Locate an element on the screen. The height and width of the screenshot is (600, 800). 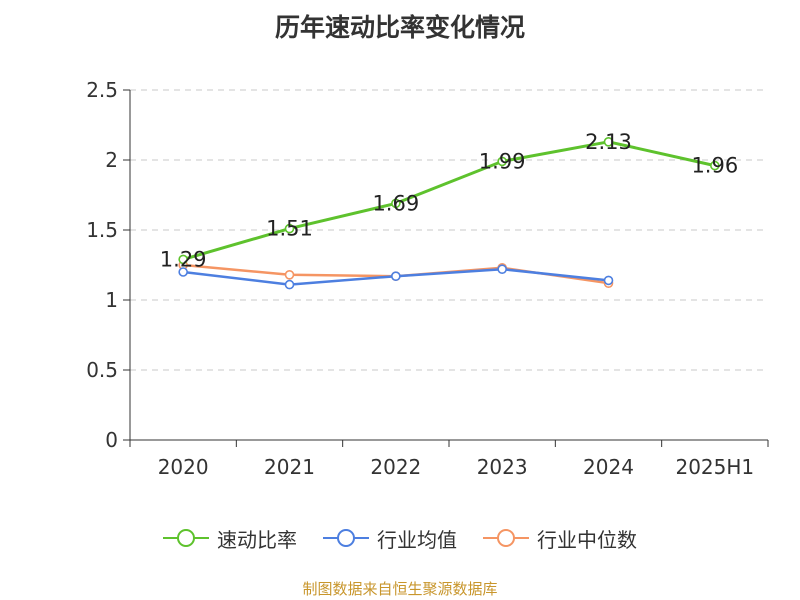
y-tick-label: 1.5 is located at coordinates (102, 230).